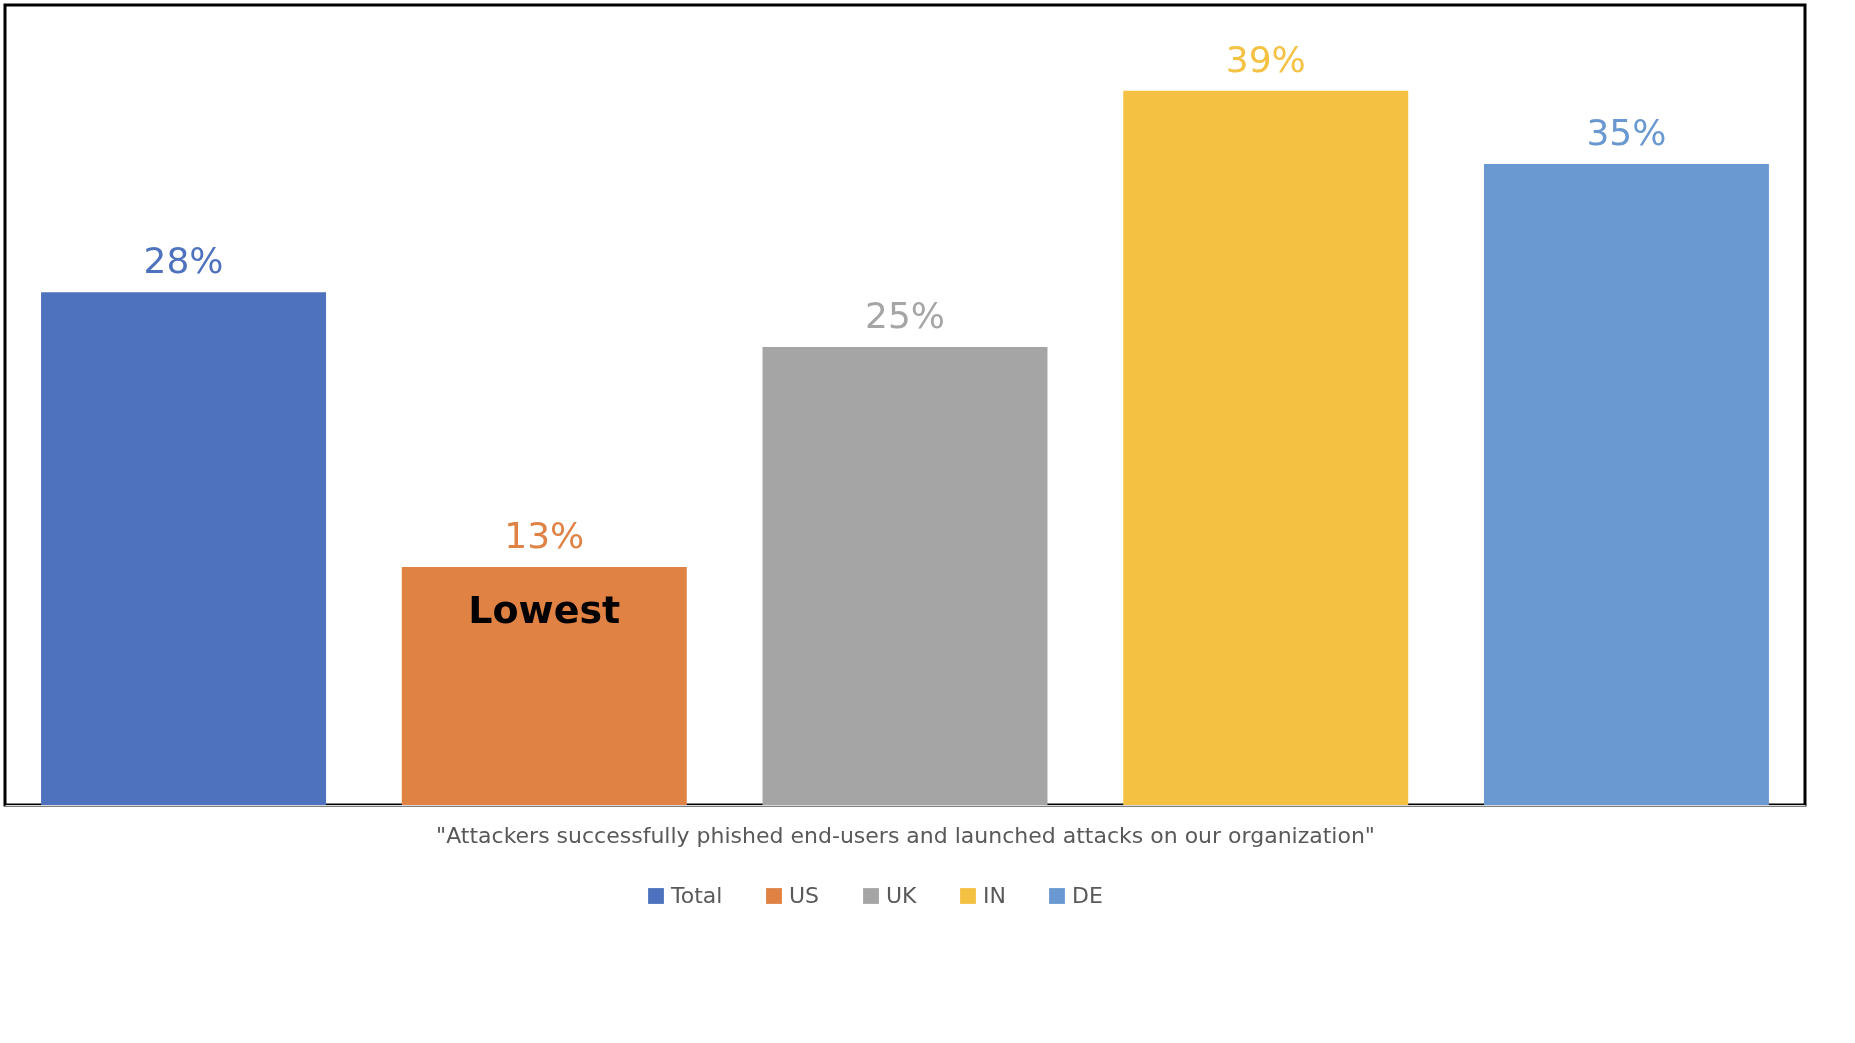 This screenshot has width=1855, height=1043. What do you see at coordinates (544, 609) in the screenshot?
I see `annotation: Lowest` at bounding box center [544, 609].